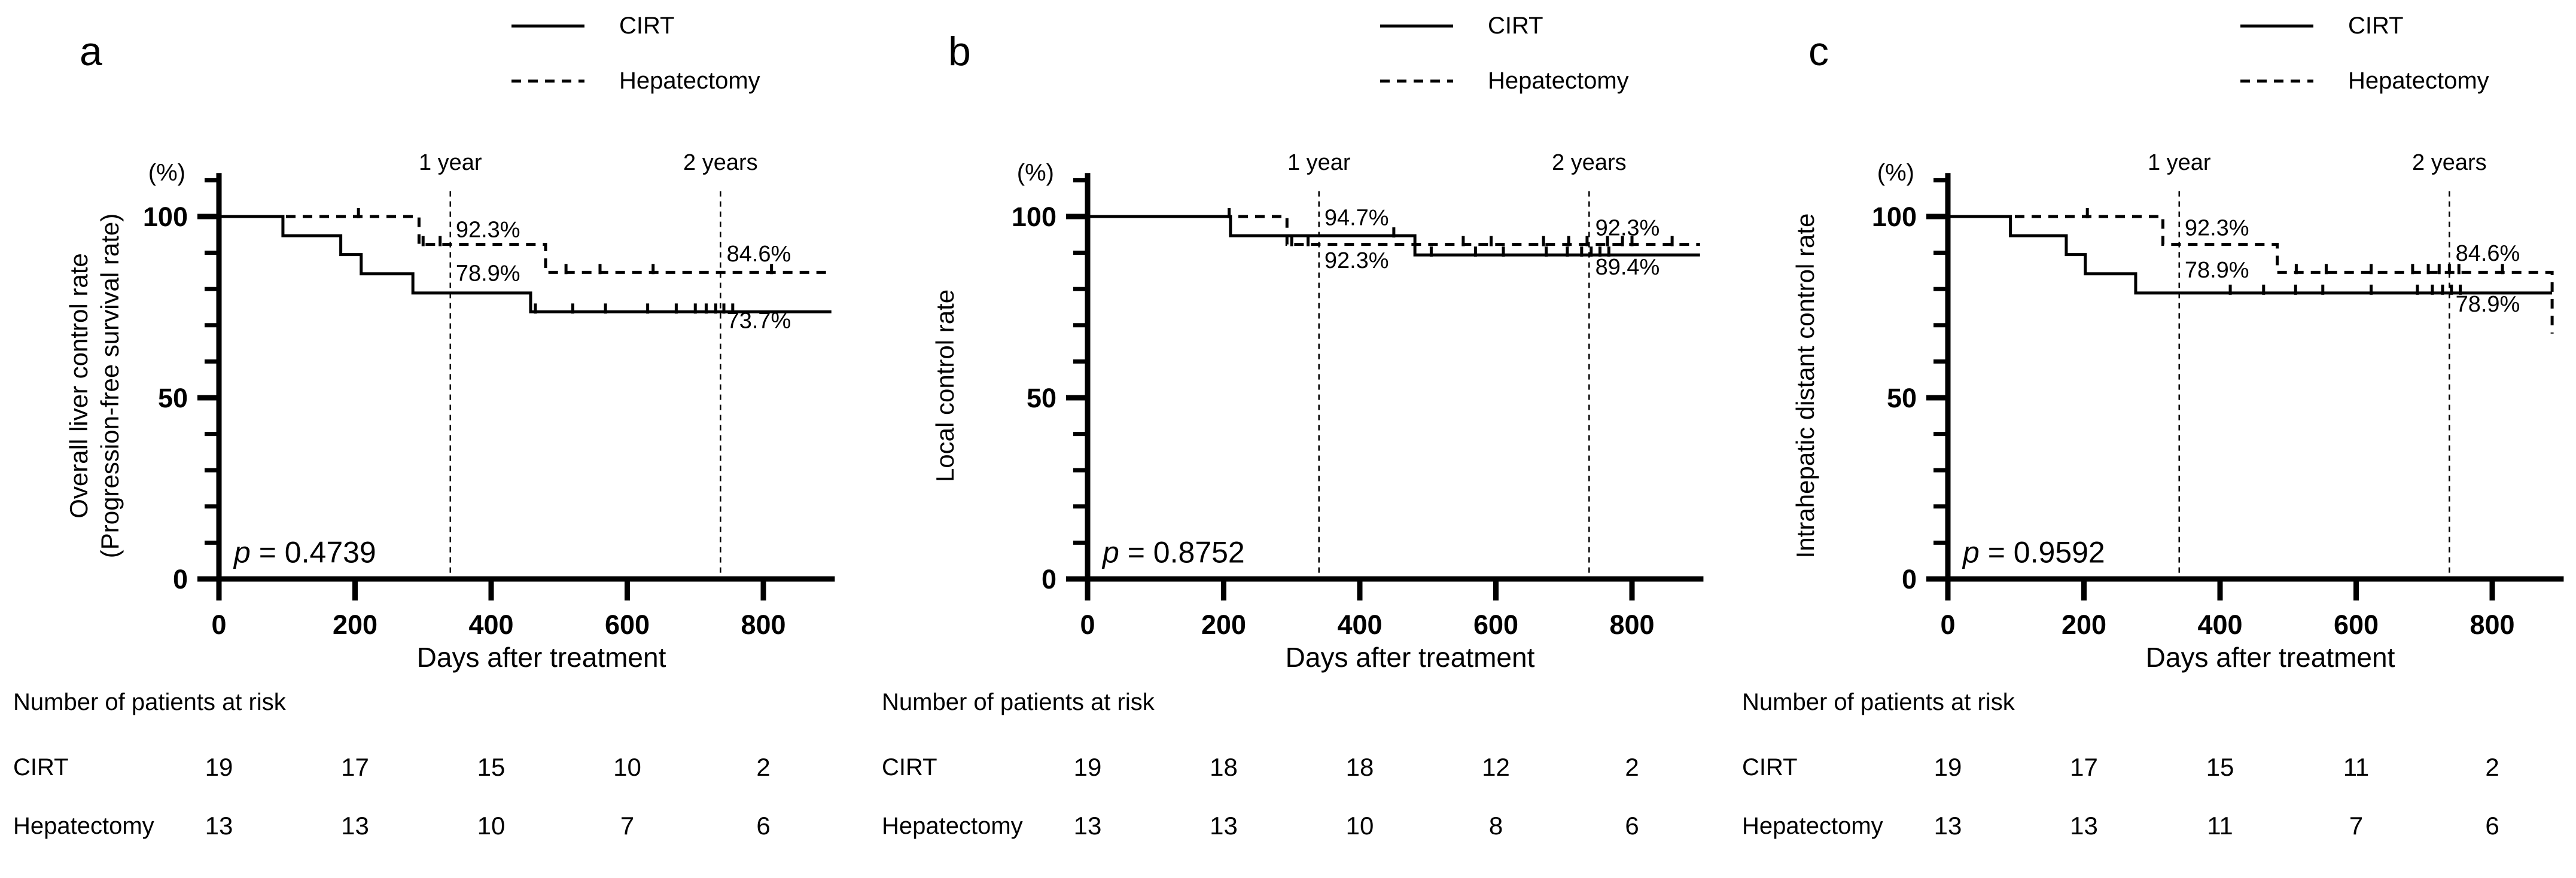  Describe the element at coordinates (720, 163) in the screenshot. I see `year-marker-label: 2 years` at that location.